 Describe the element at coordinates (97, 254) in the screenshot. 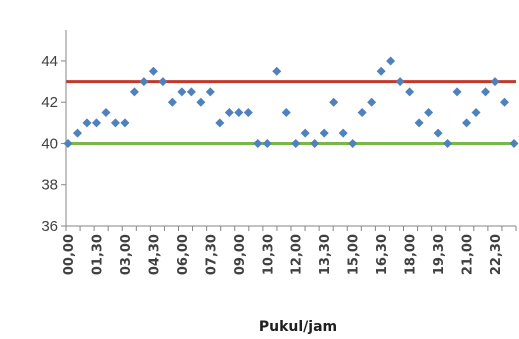

I see `x-tick-label: 01,30` at that location.